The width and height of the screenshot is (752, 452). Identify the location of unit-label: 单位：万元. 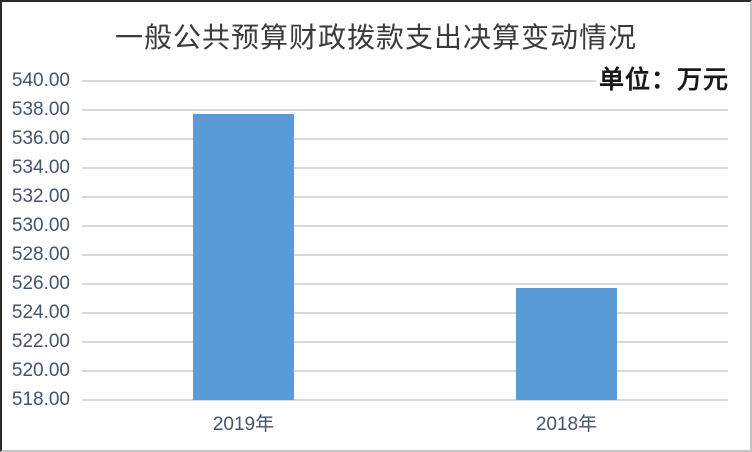
(663, 78).